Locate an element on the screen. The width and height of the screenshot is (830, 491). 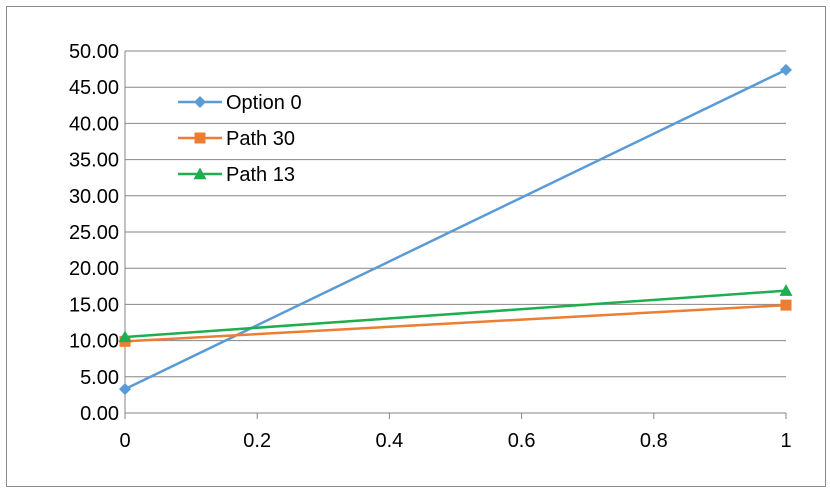
y-tick-label: 15.00 is located at coordinates (94, 305).